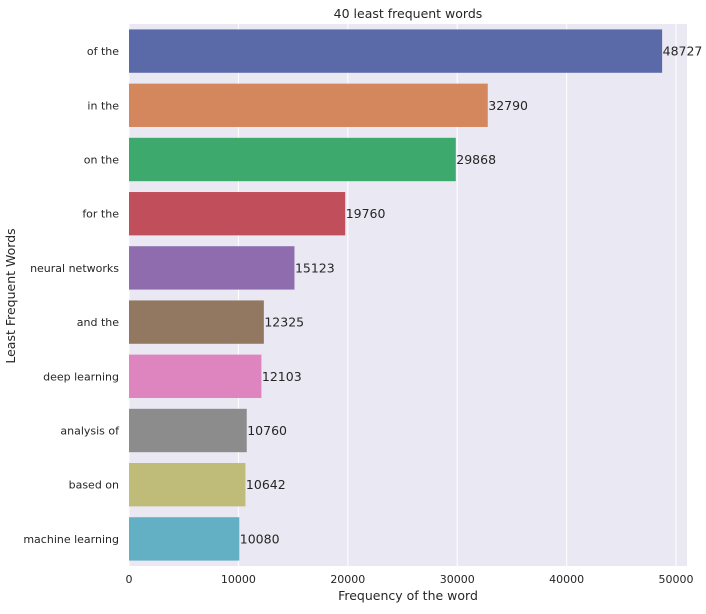 This screenshot has height=614, width=706. What do you see at coordinates (90, 431) in the screenshot?
I see `y-tick-label: analysis of` at bounding box center [90, 431].